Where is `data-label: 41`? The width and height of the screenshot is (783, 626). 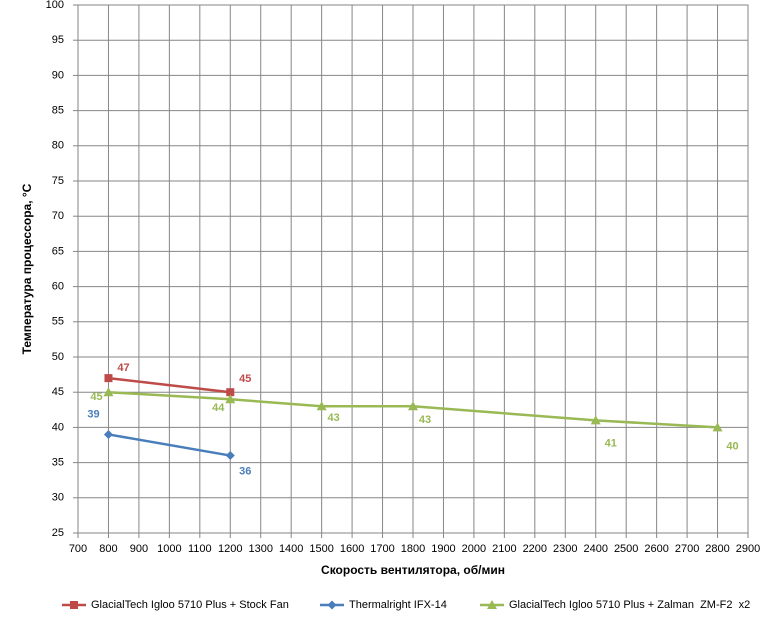 data-label: 41 is located at coordinates (611, 443).